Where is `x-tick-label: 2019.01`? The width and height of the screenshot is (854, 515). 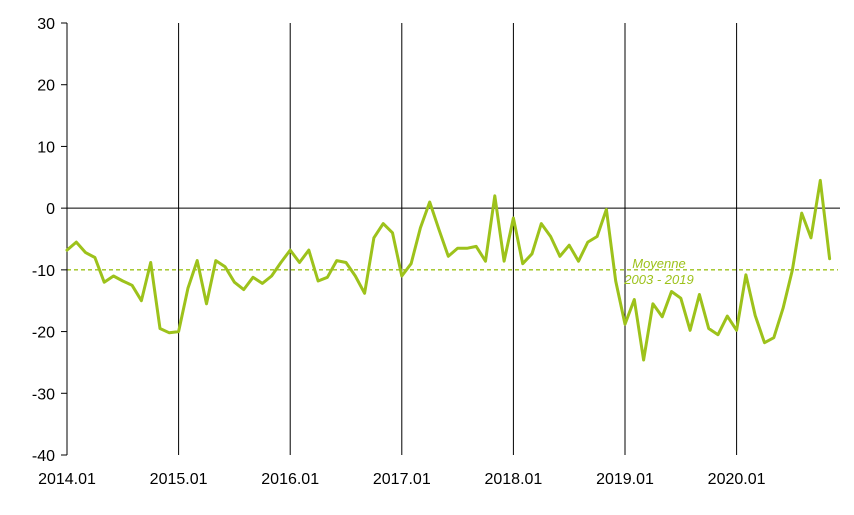 x-tick-label: 2019.01 is located at coordinates (625, 479).